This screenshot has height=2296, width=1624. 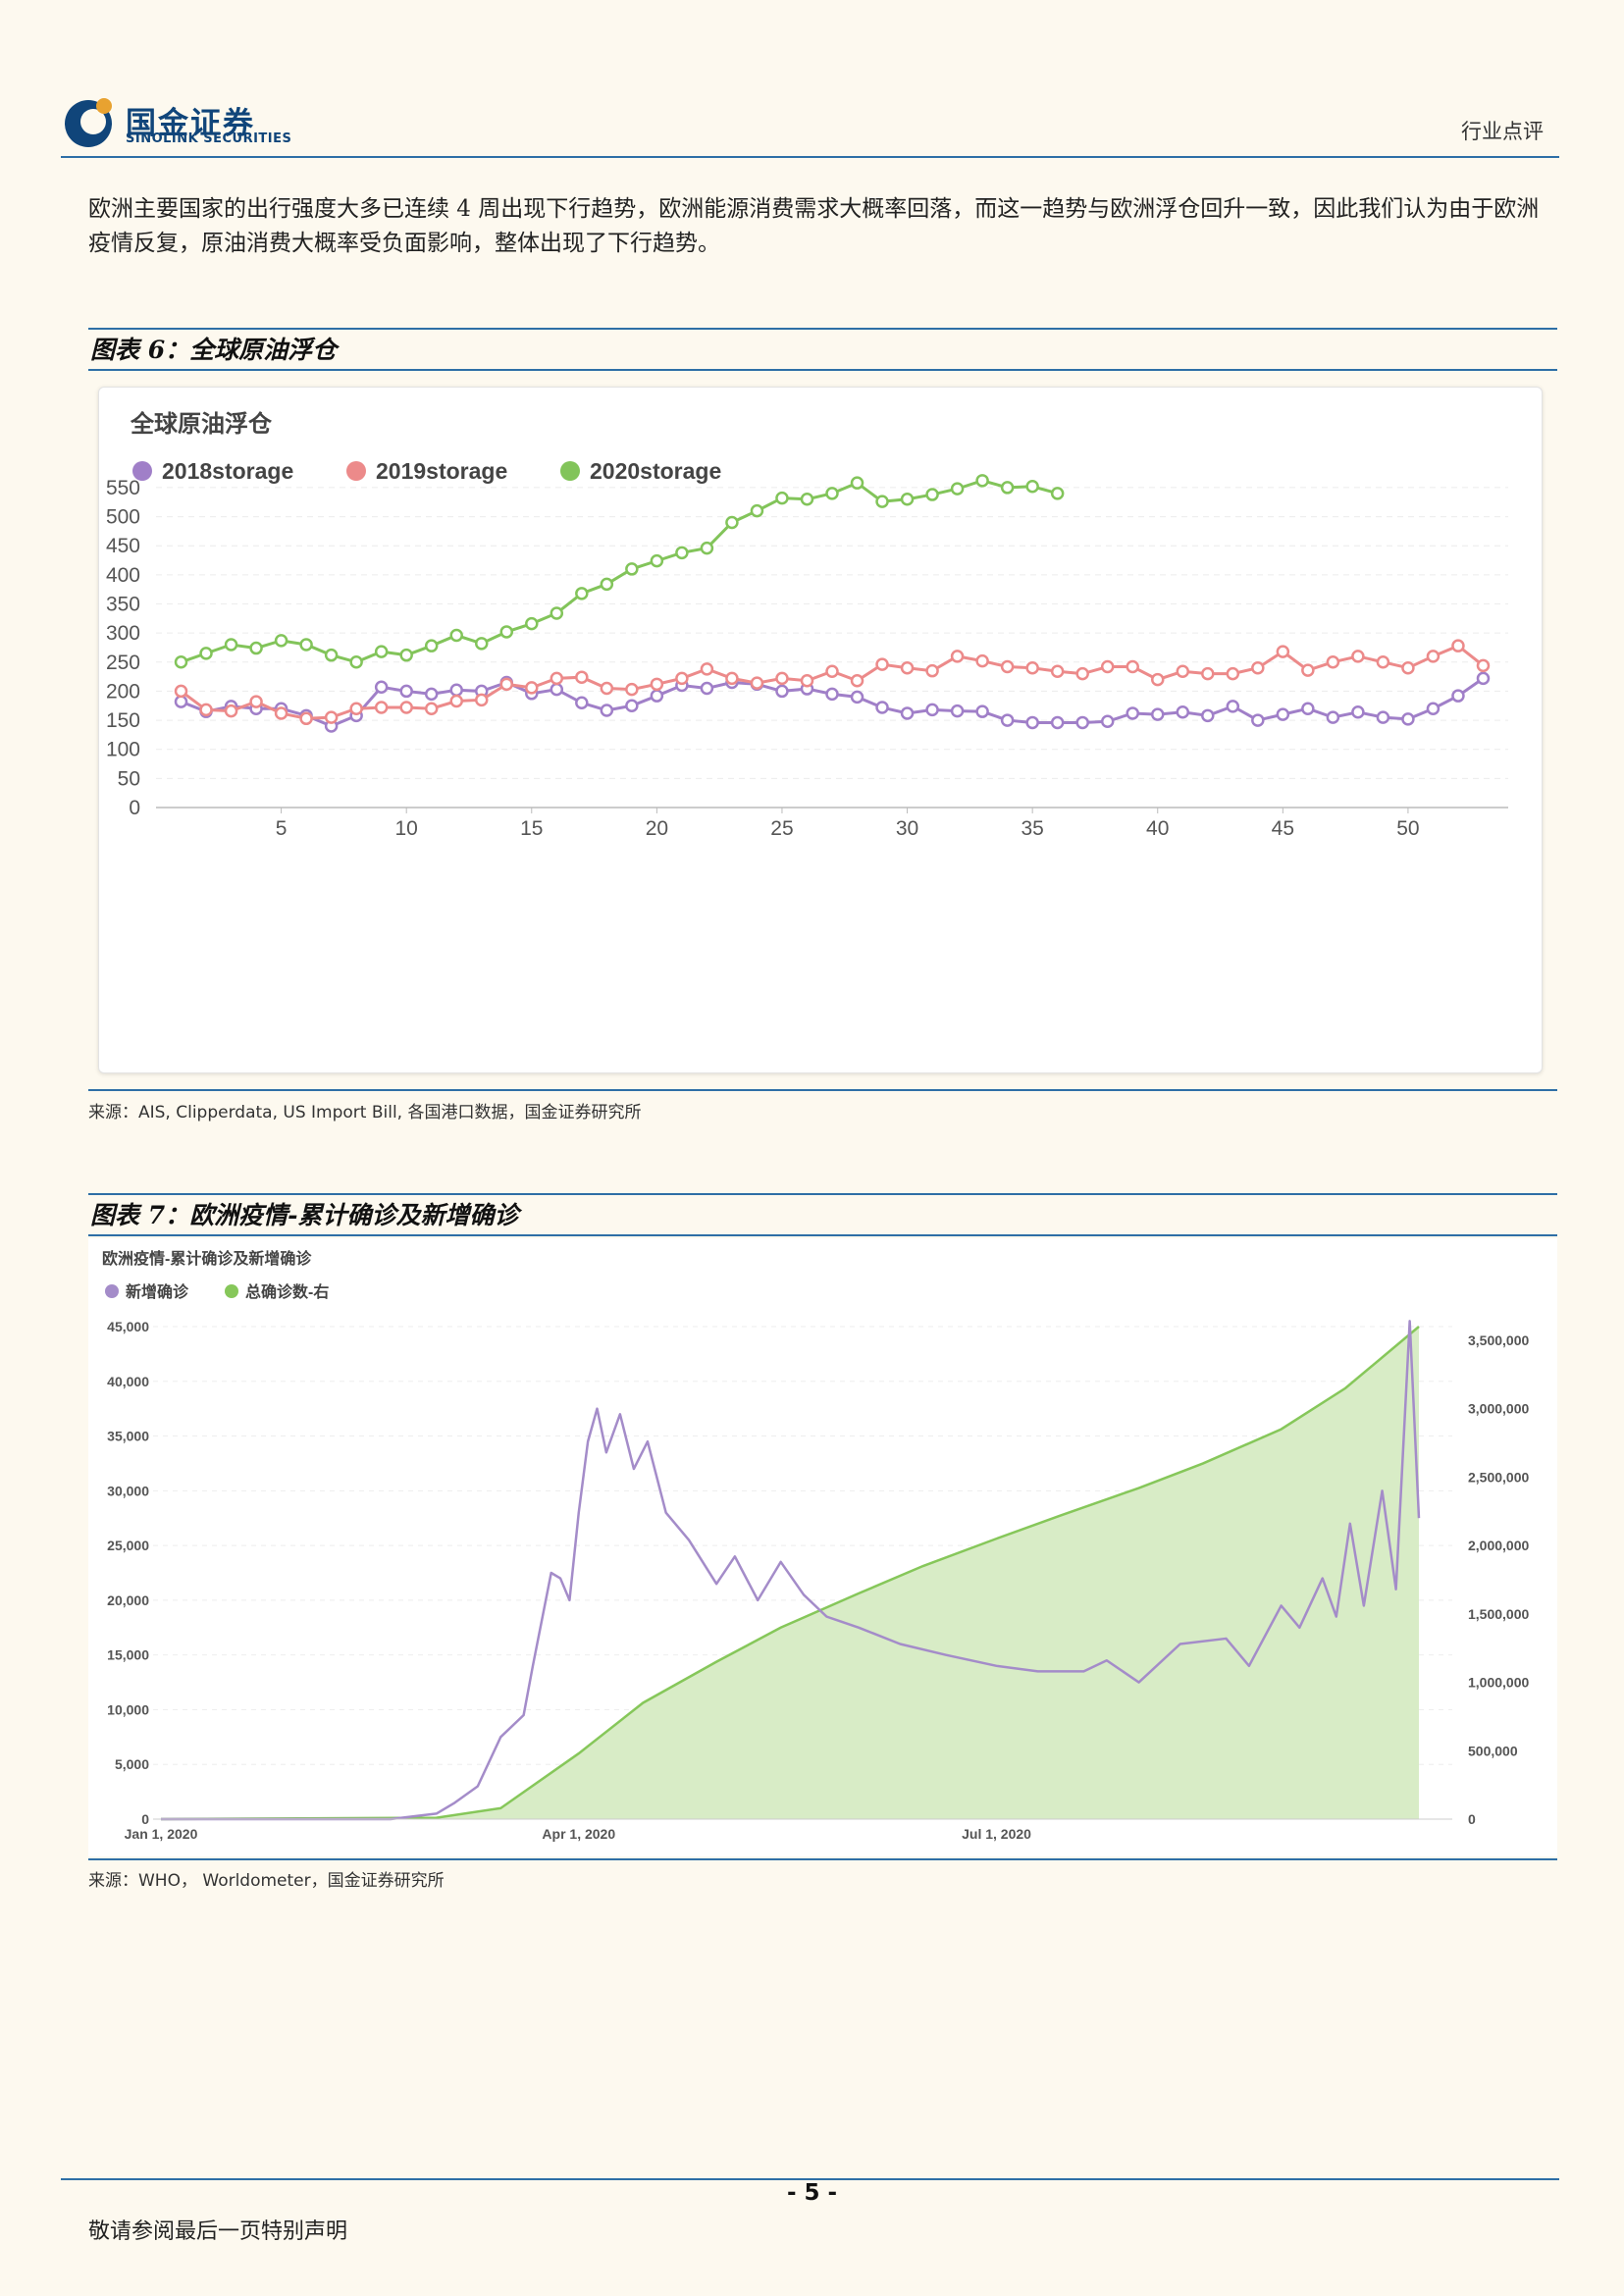 What do you see at coordinates (426, 471) in the screenshot?
I see `chart6-legend: 2018storage 2019storage 2020storage` at bounding box center [426, 471].